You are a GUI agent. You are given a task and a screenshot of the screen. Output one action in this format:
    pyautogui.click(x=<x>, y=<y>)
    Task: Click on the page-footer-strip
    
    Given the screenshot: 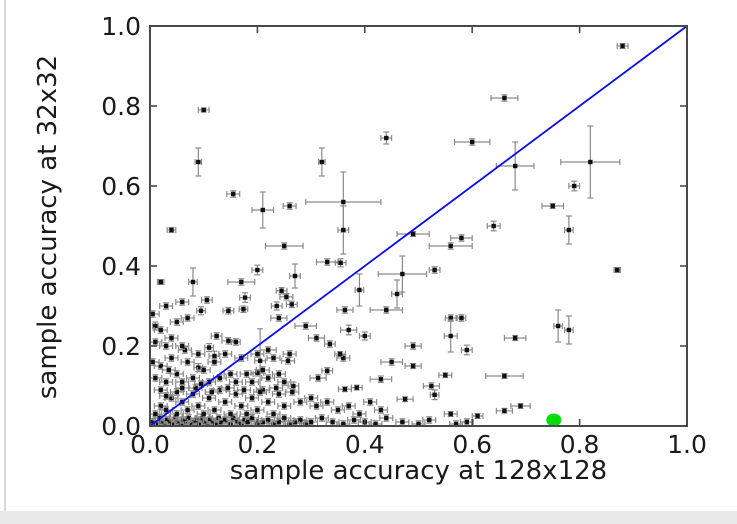 What is the action you would take?
    pyautogui.click(x=368, y=517)
    